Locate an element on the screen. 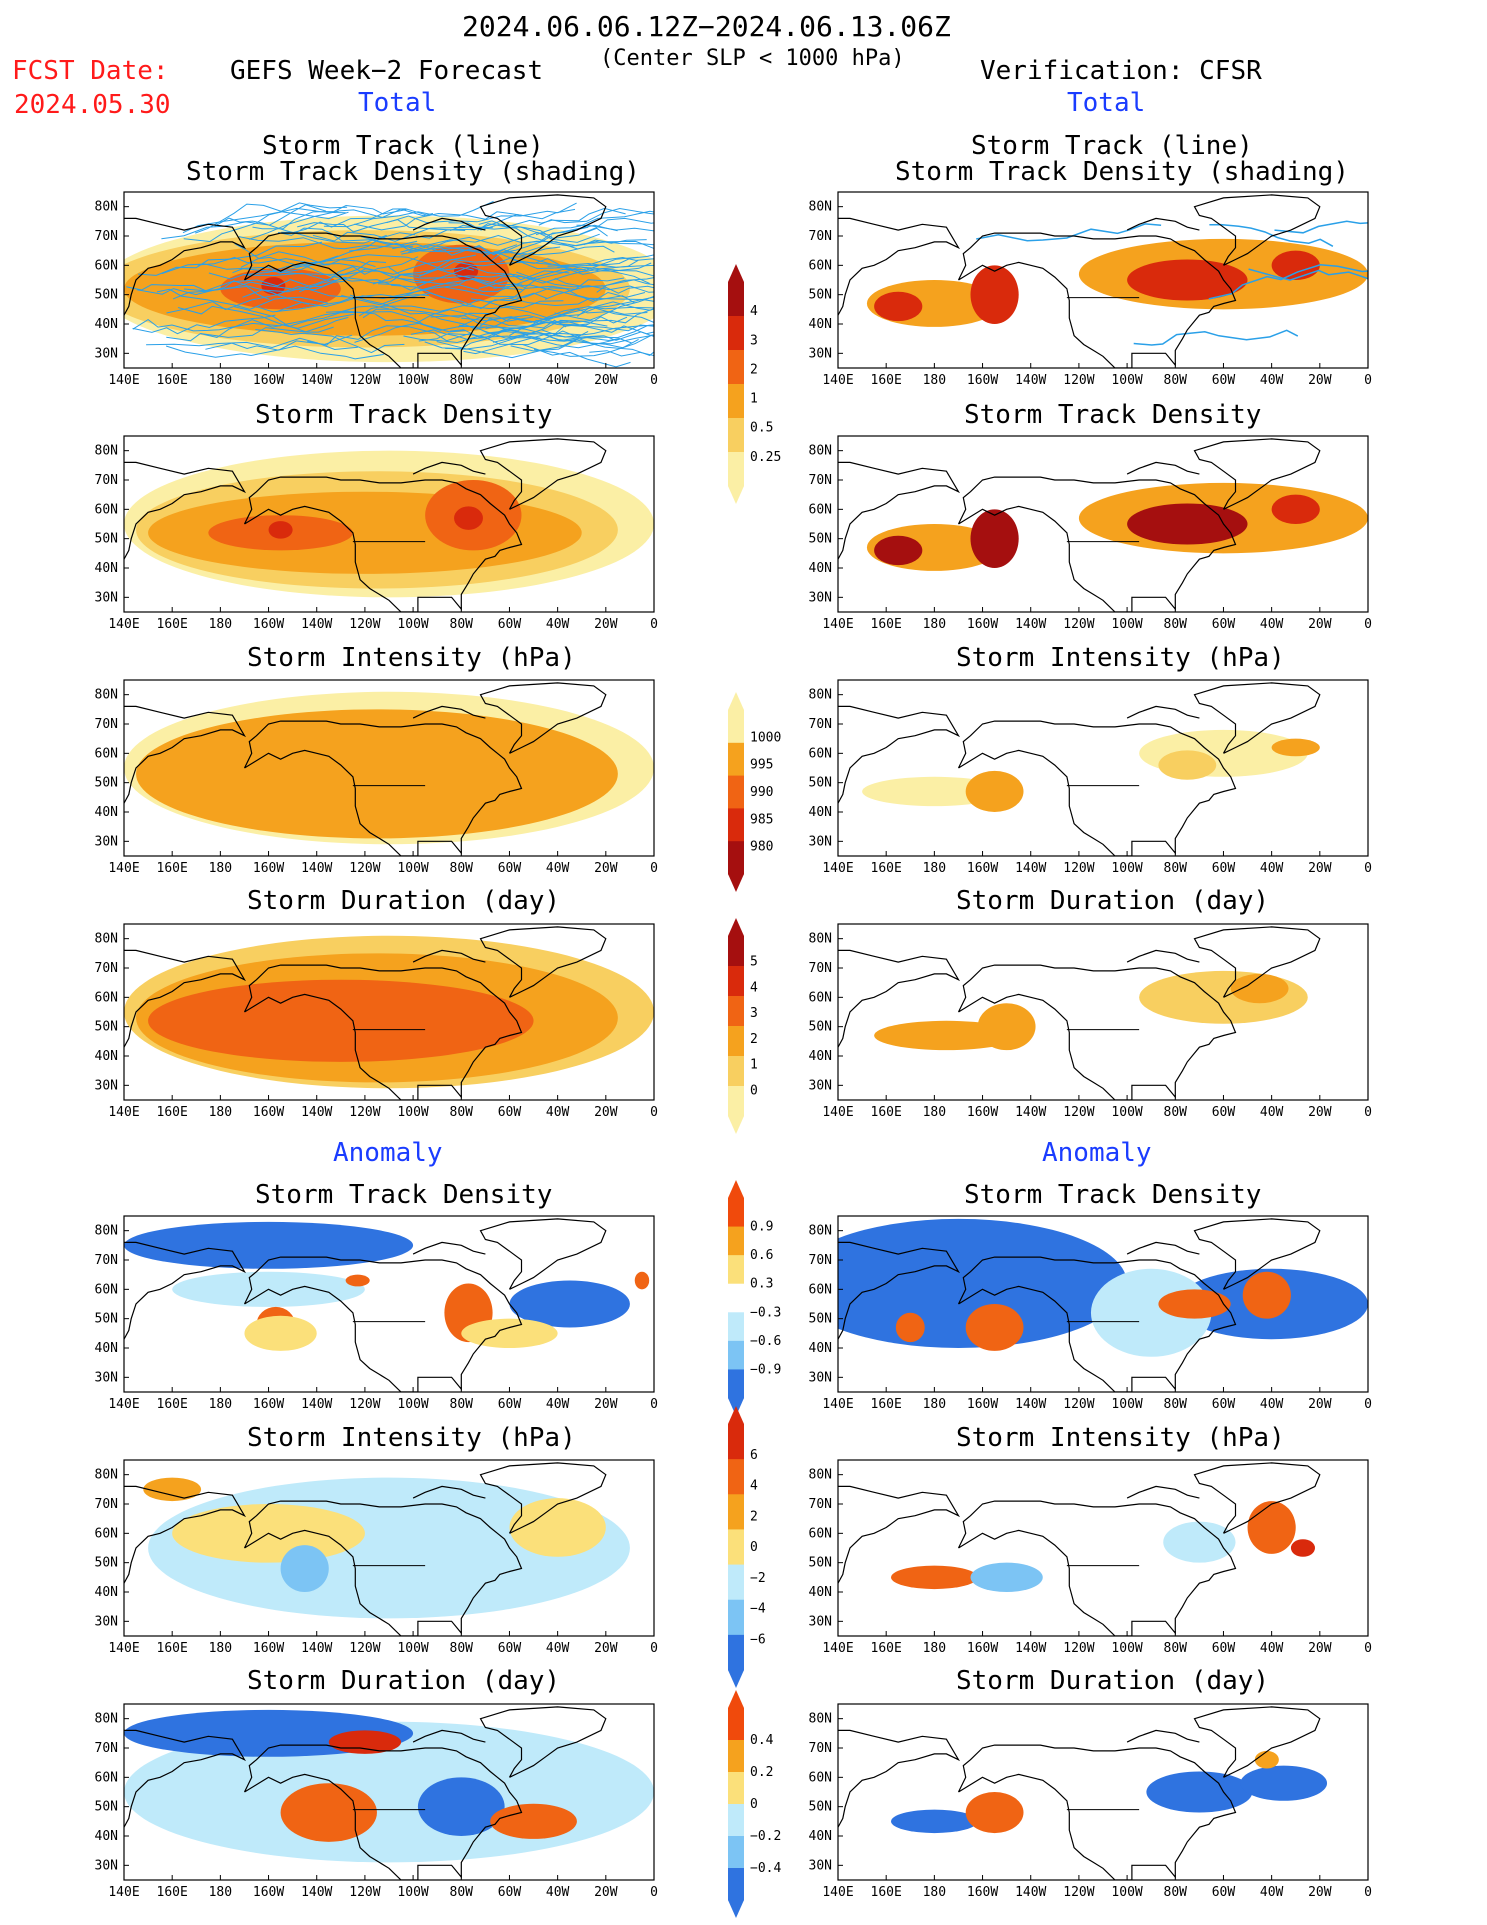 The height and width of the screenshot is (1925, 1487). colorbar-label: 0.25 is located at coordinates (765, 457).